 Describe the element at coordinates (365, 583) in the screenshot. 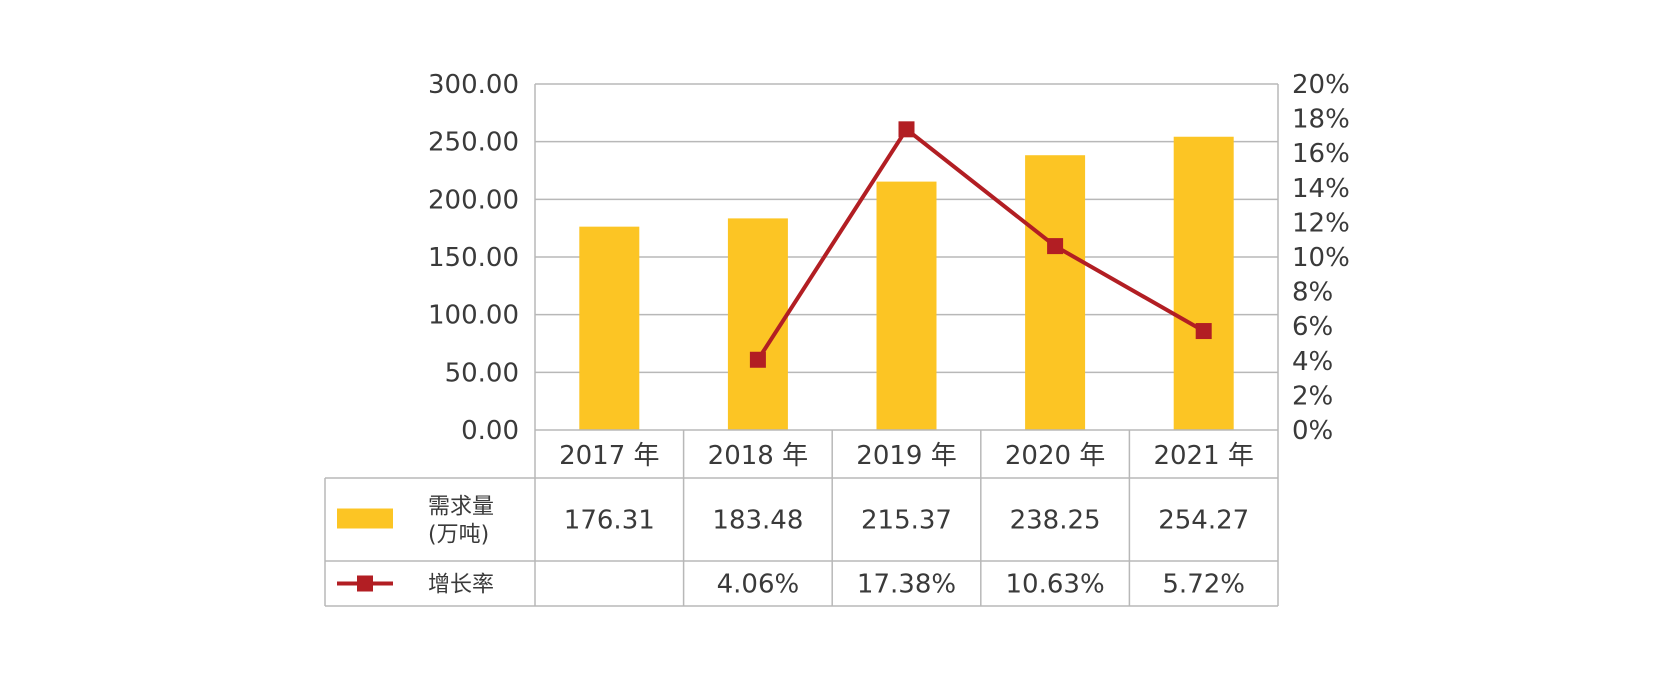

I see `legend-swatch-marker` at that location.